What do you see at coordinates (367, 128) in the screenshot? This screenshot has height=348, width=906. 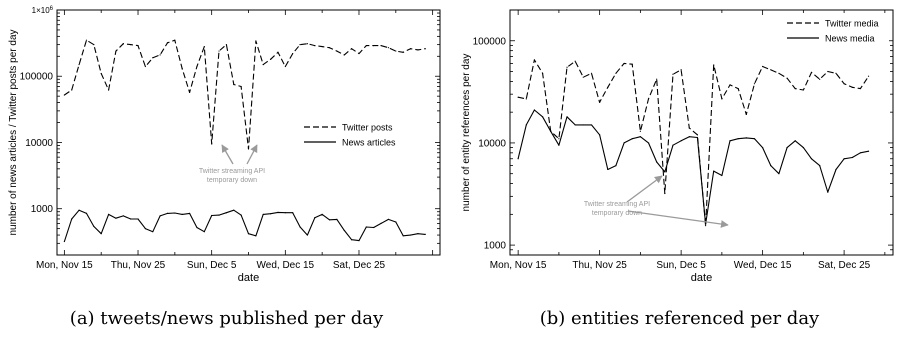 I see `legend-label: Twitter posts` at bounding box center [367, 128].